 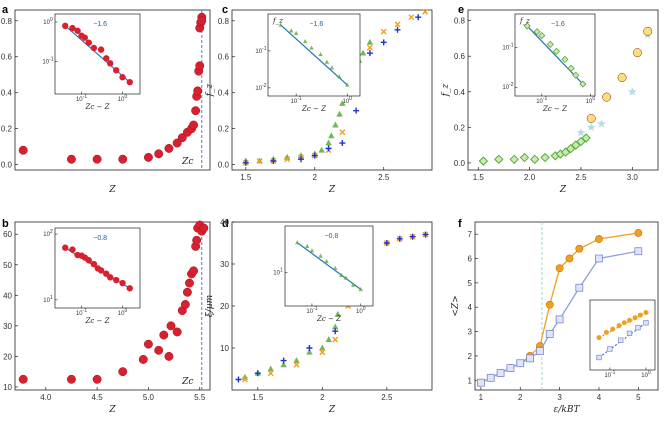 I want to click on x-tick-label: 2, so click(x=322, y=397).